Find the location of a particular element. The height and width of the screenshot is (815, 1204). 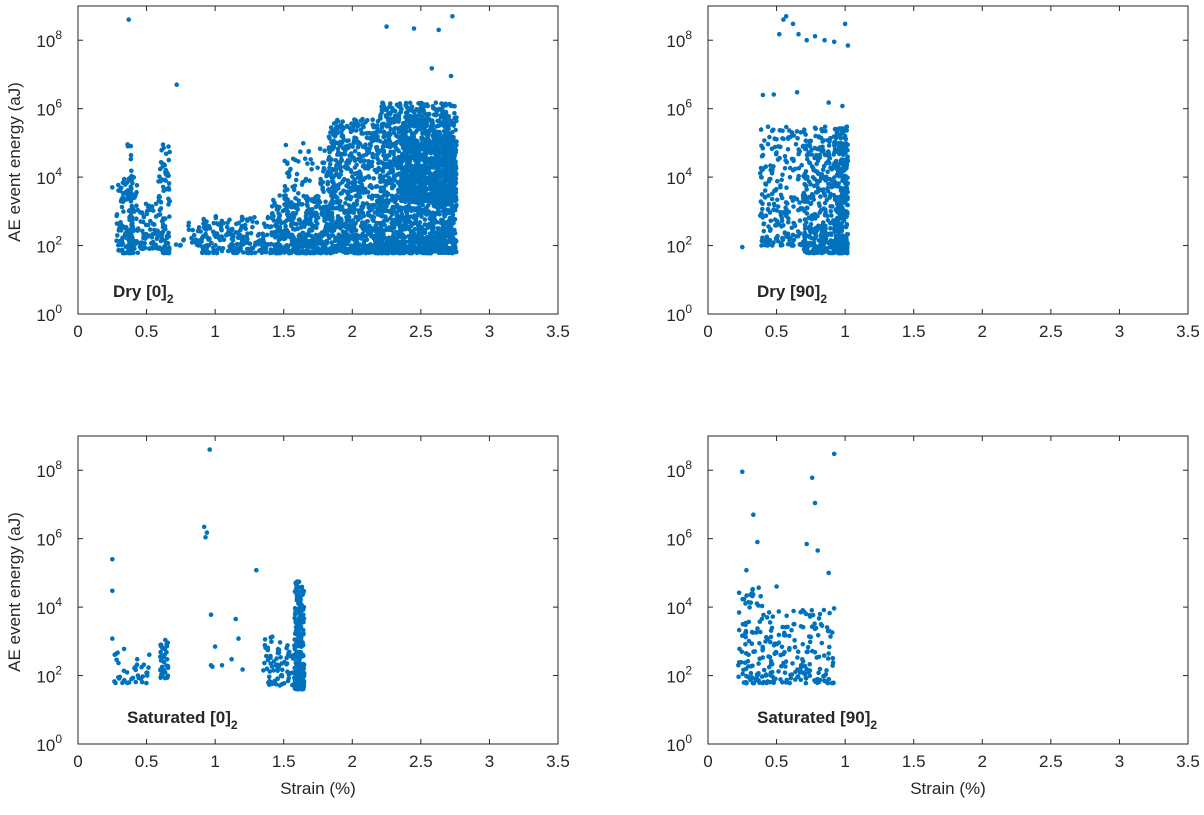

data-points is located at coordinates (284, 134).